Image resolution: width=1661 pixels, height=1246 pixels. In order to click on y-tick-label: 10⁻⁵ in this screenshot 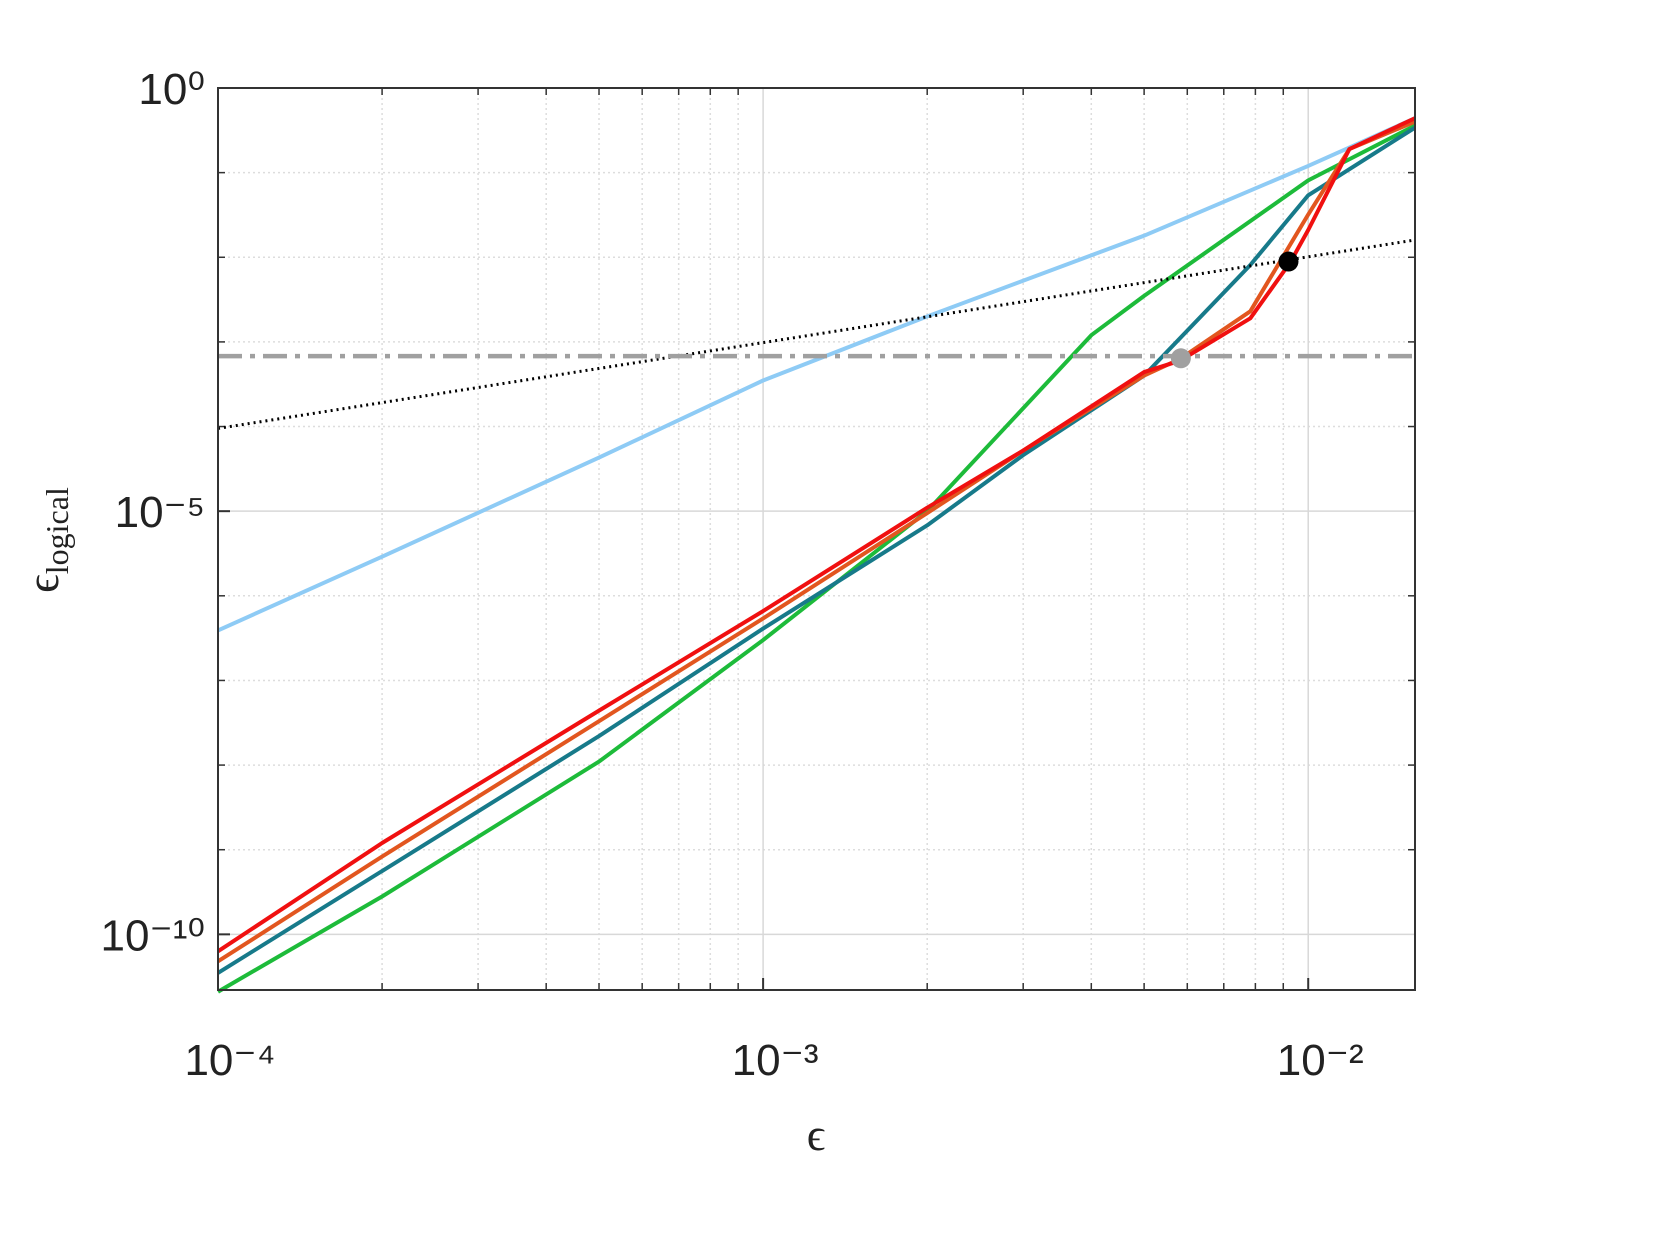, I will do `click(160, 512)`.